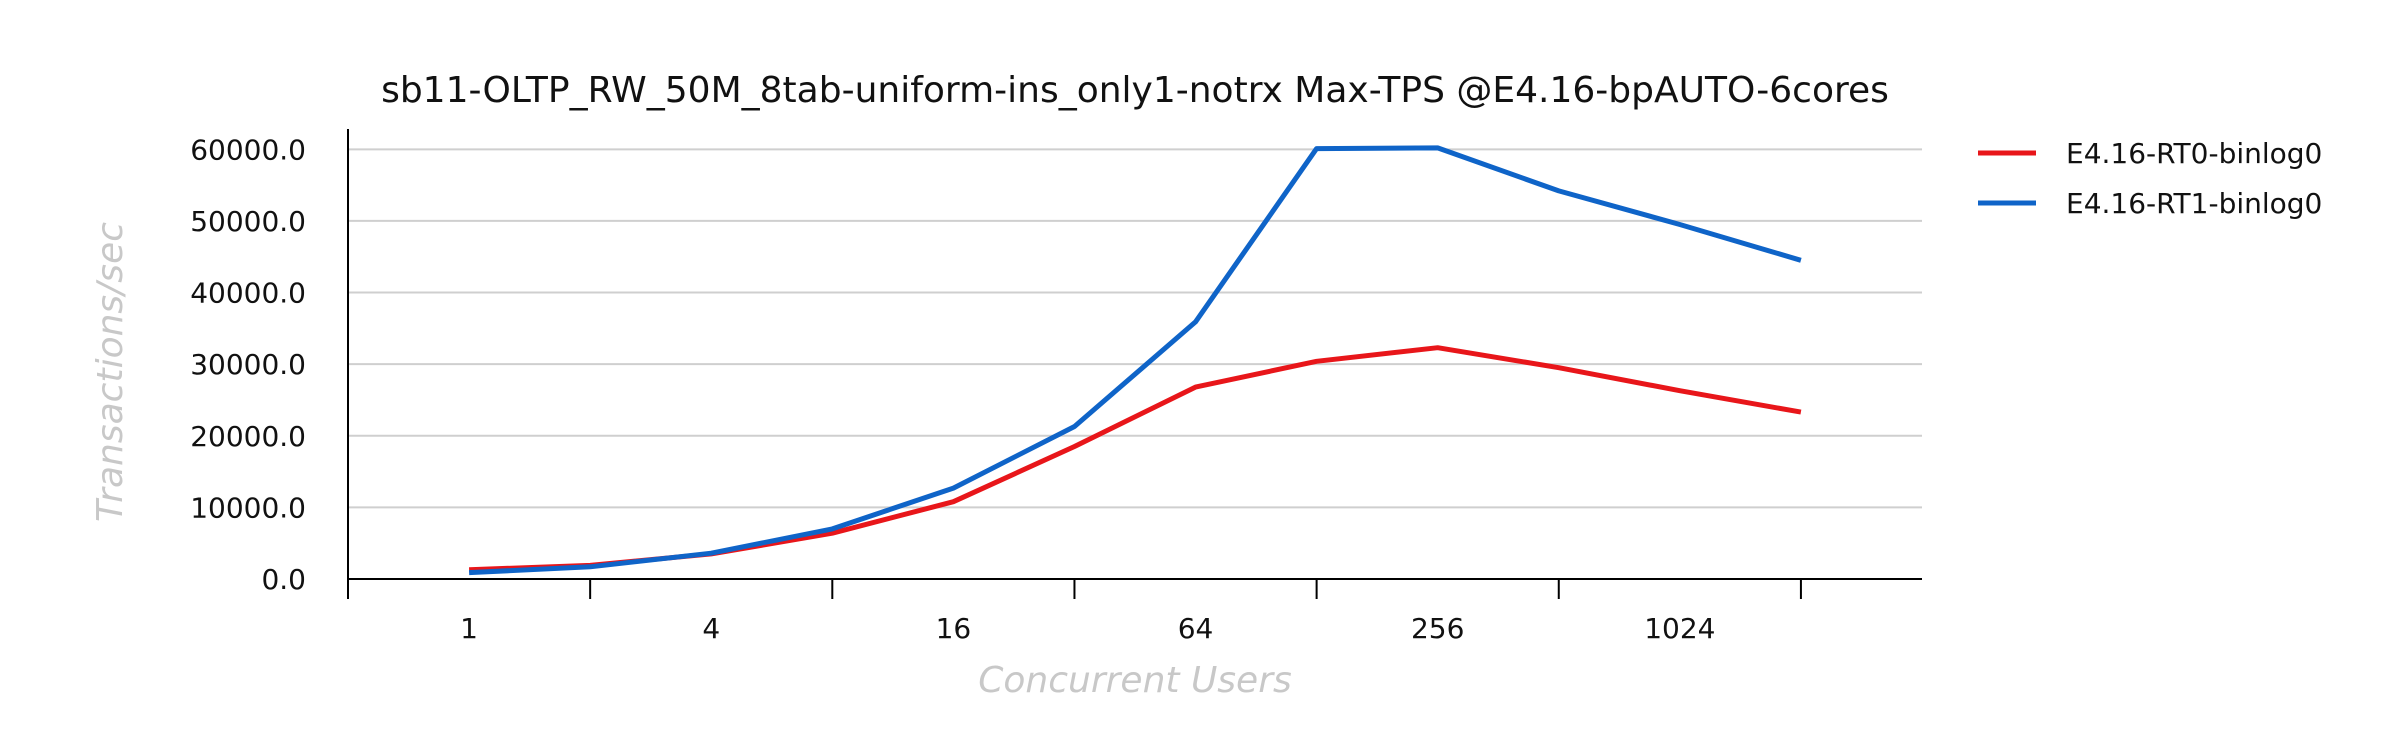 Image resolution: width=2400 pixels, height=748 pixels. What do you see at coordinates (469, 628) in the screenshot?
I see `x-tick-label: 1` at bounding box center [469, 628].